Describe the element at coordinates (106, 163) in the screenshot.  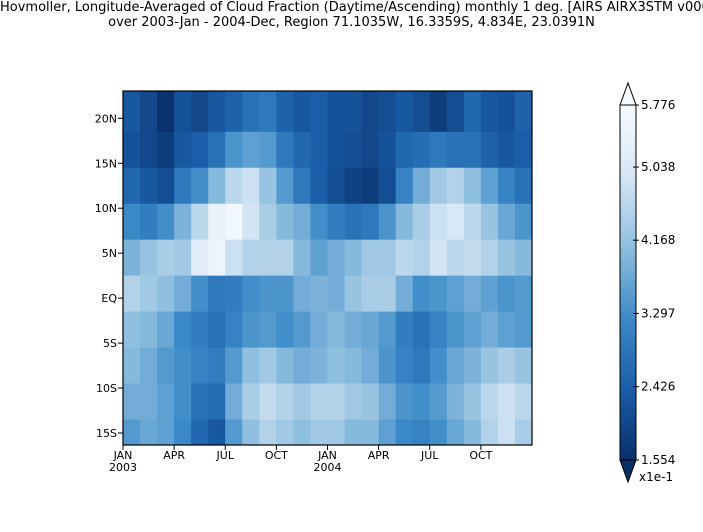
I see `y-tick-label: 15N` at that location.